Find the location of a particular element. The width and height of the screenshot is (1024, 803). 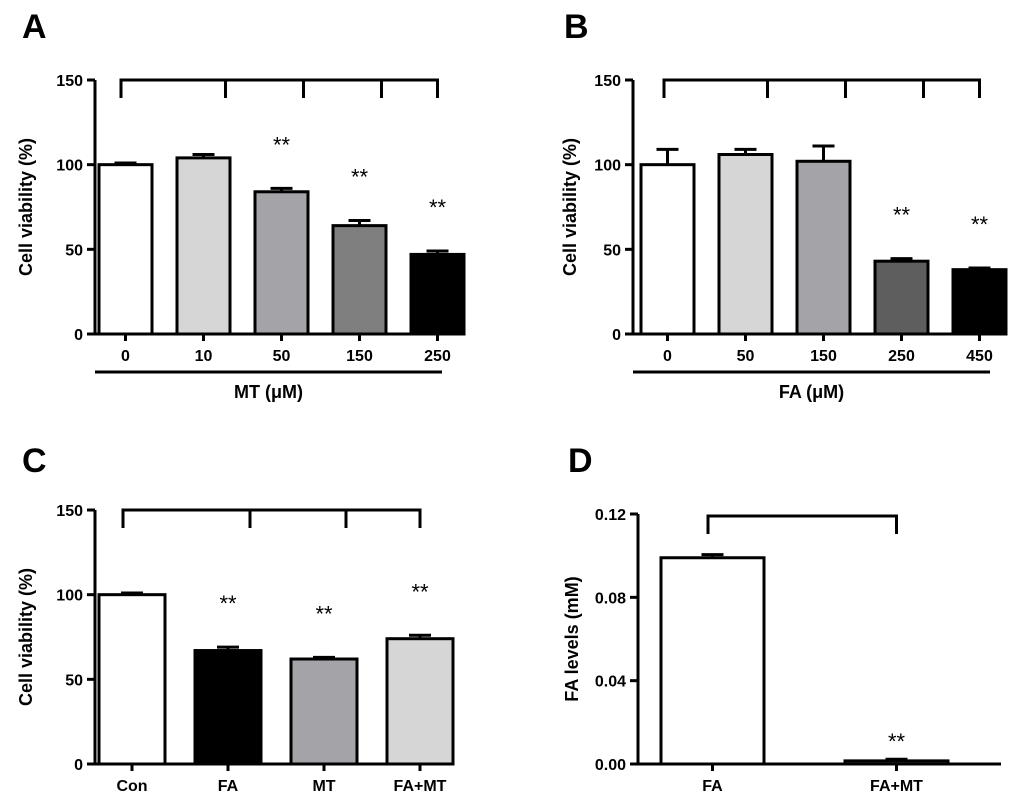

y-tick-label: 0.08 is located at coordinates (610, 598).